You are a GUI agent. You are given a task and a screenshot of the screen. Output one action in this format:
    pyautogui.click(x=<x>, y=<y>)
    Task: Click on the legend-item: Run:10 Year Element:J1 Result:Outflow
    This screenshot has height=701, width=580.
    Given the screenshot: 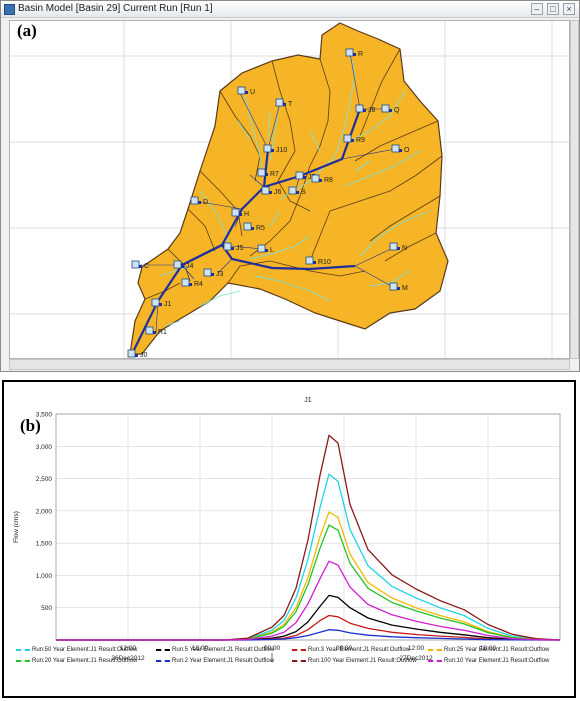 What is the action you would take?
    pyautogui.click(x=488, y=661)
    